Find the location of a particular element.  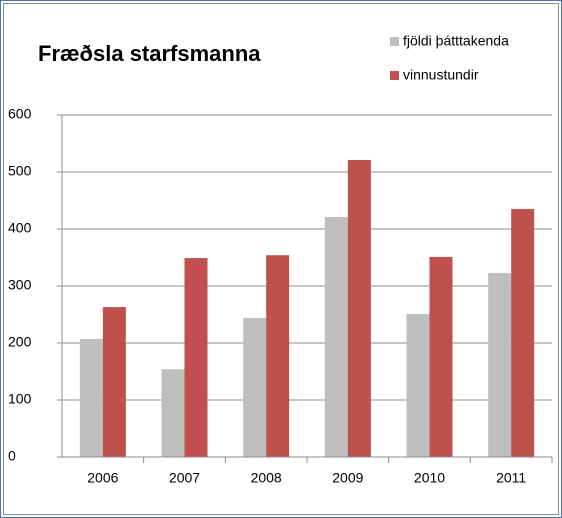

x-tick-label: 2011 is located at coordinates (511, 478).